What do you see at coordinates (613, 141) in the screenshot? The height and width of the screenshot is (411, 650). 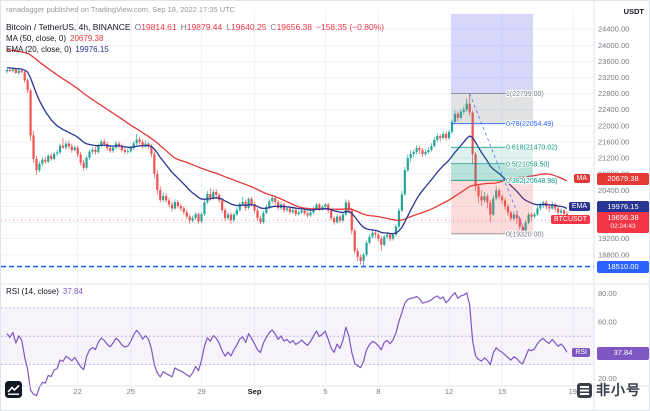 I see `svg-text: 21600.00` at bounding box center [613, 141].